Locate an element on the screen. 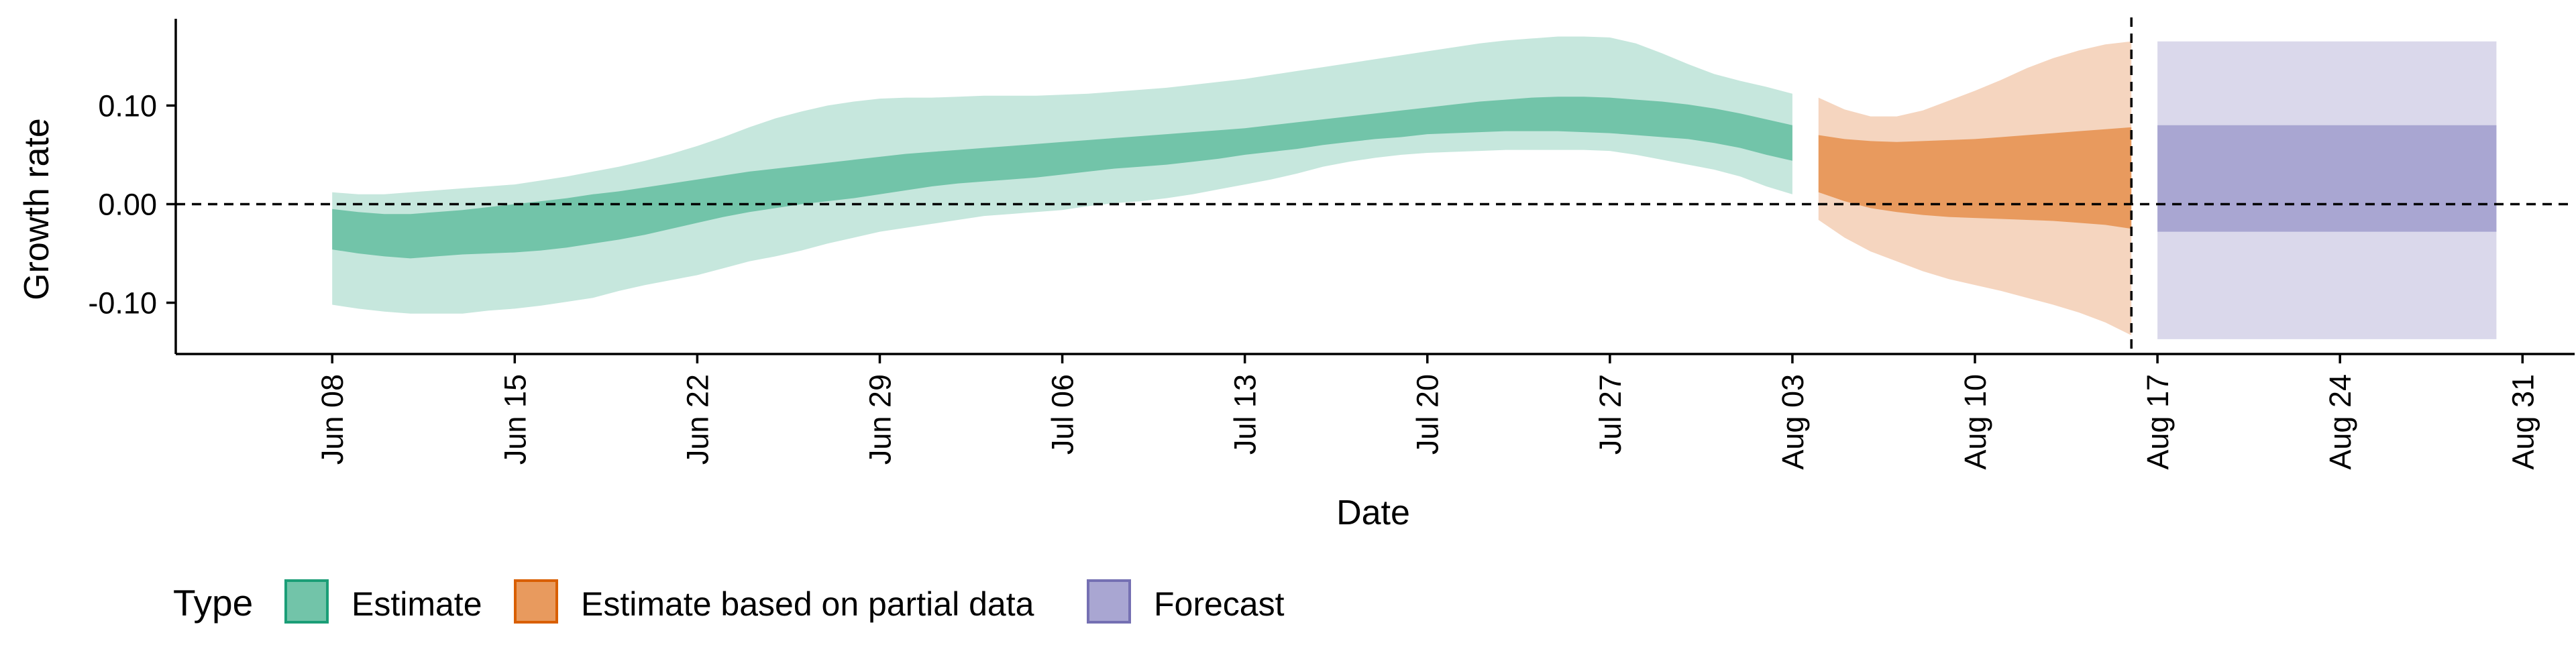 Image resolution: width=2576 pixels, height=647 pixels. forecast-inner-band is located at coordinates (2327, 178).